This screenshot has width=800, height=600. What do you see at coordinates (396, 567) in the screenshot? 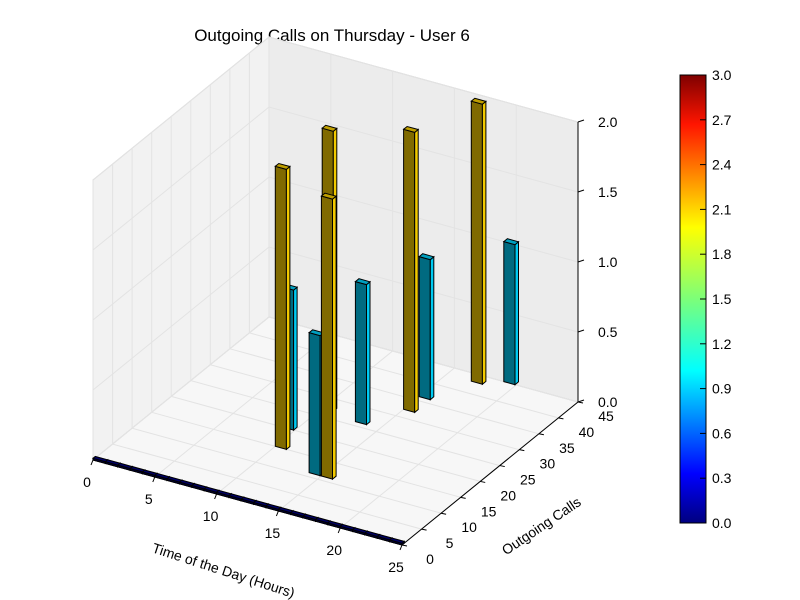
I see `x-tick-label: 25` at bounding box center [396, 567].